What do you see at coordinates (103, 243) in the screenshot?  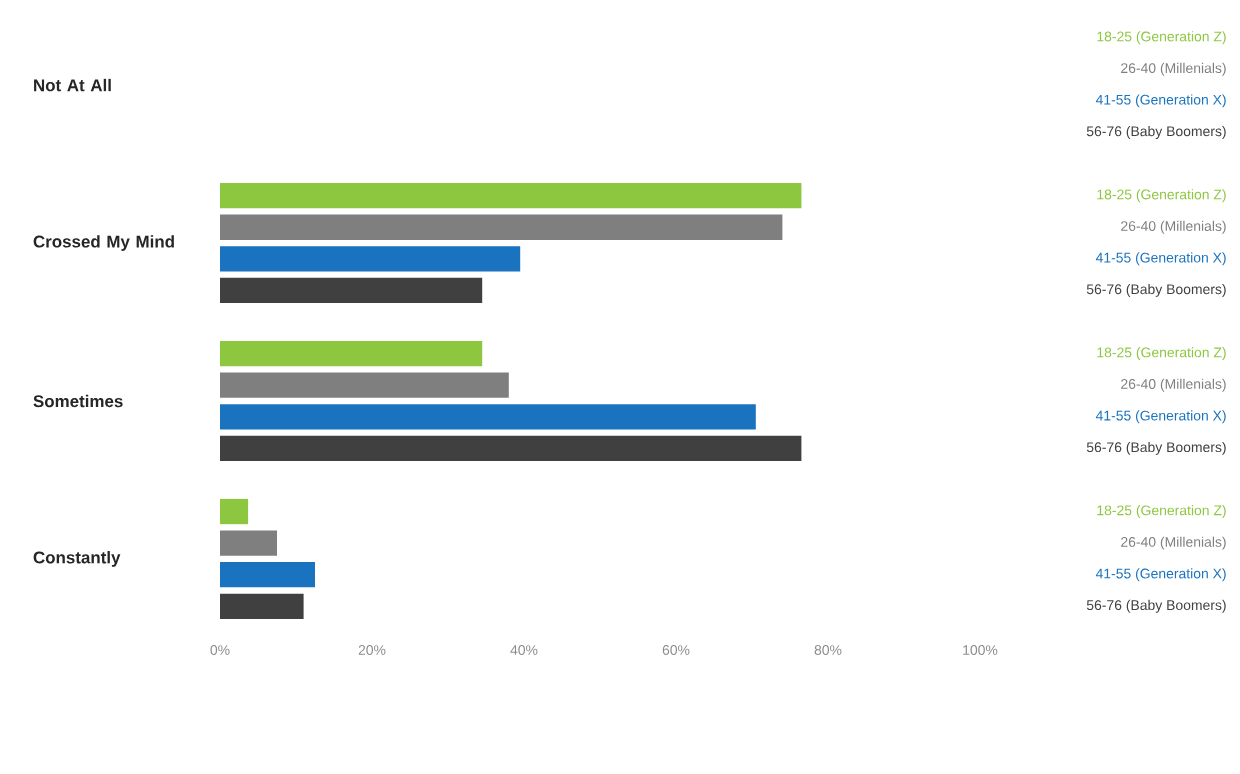 I see `y-tick-label: Crossed My Mind` at bounding box center [103, 243].